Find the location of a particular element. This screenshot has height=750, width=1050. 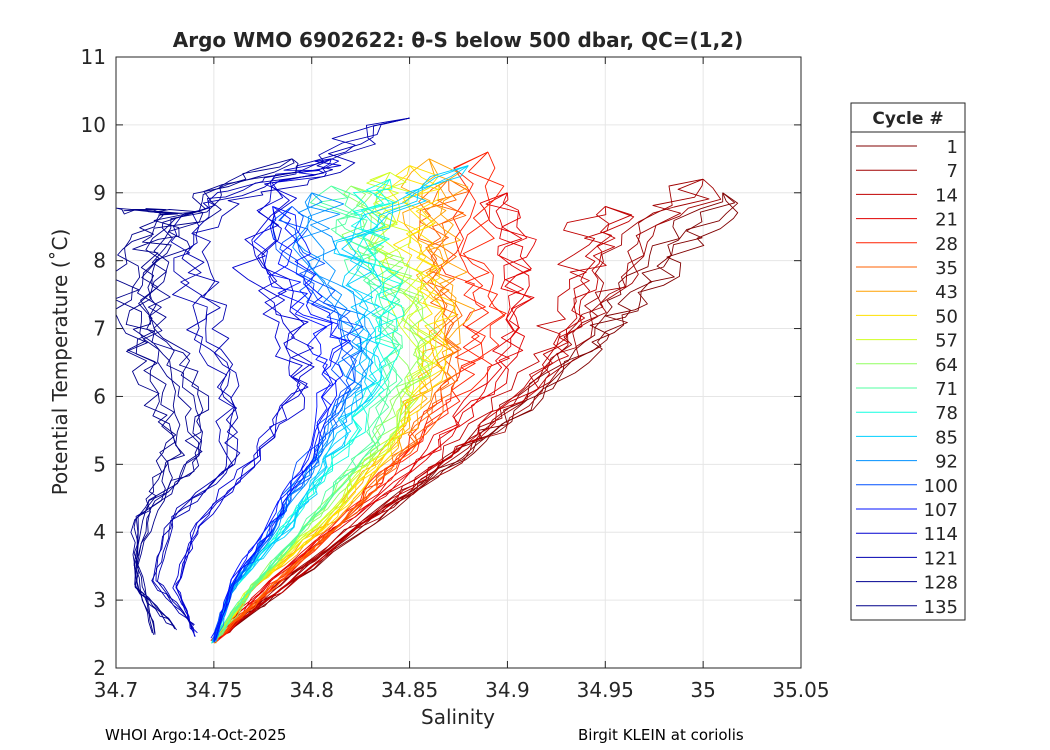

legend-title: Cycle # is located at coordinates (907, 119).